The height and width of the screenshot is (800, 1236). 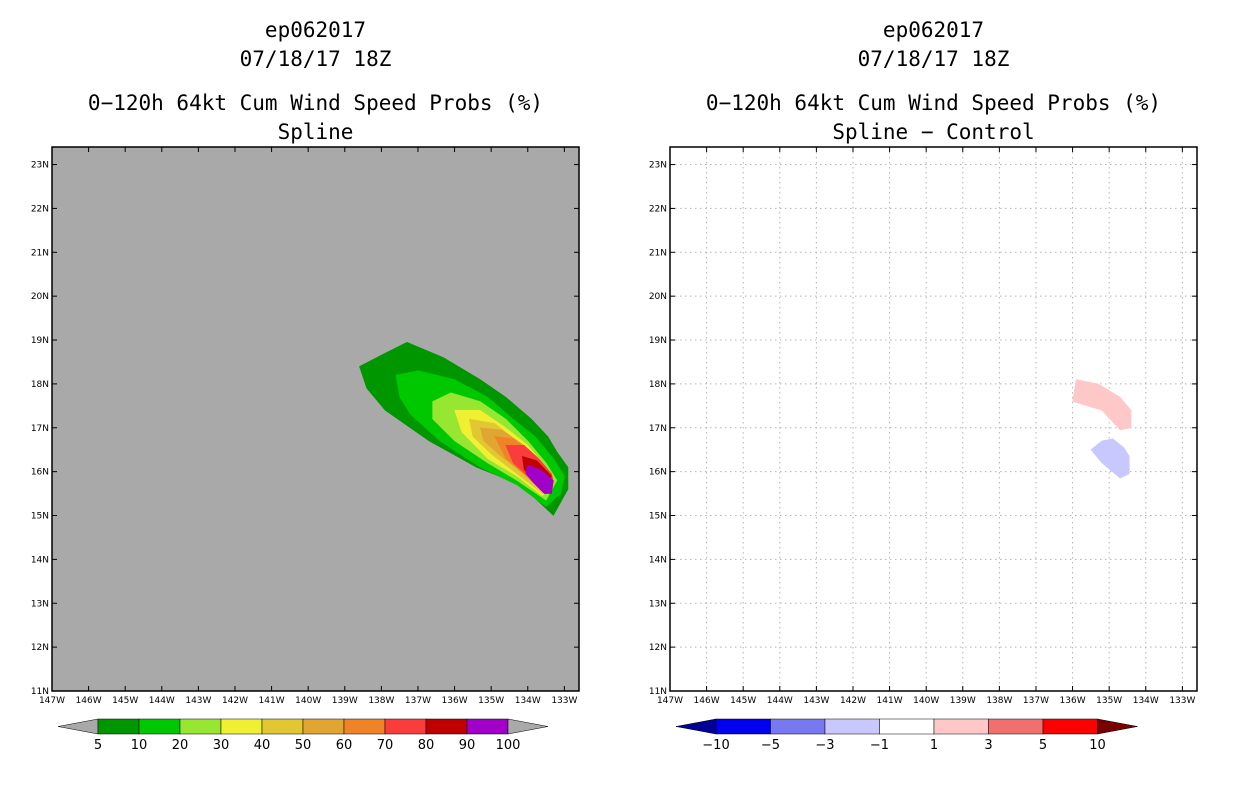 What do you see at coordinates (162, 701) in the screenshot?
I see `x-tick-label: 144W` at bounding box center [162, 701].